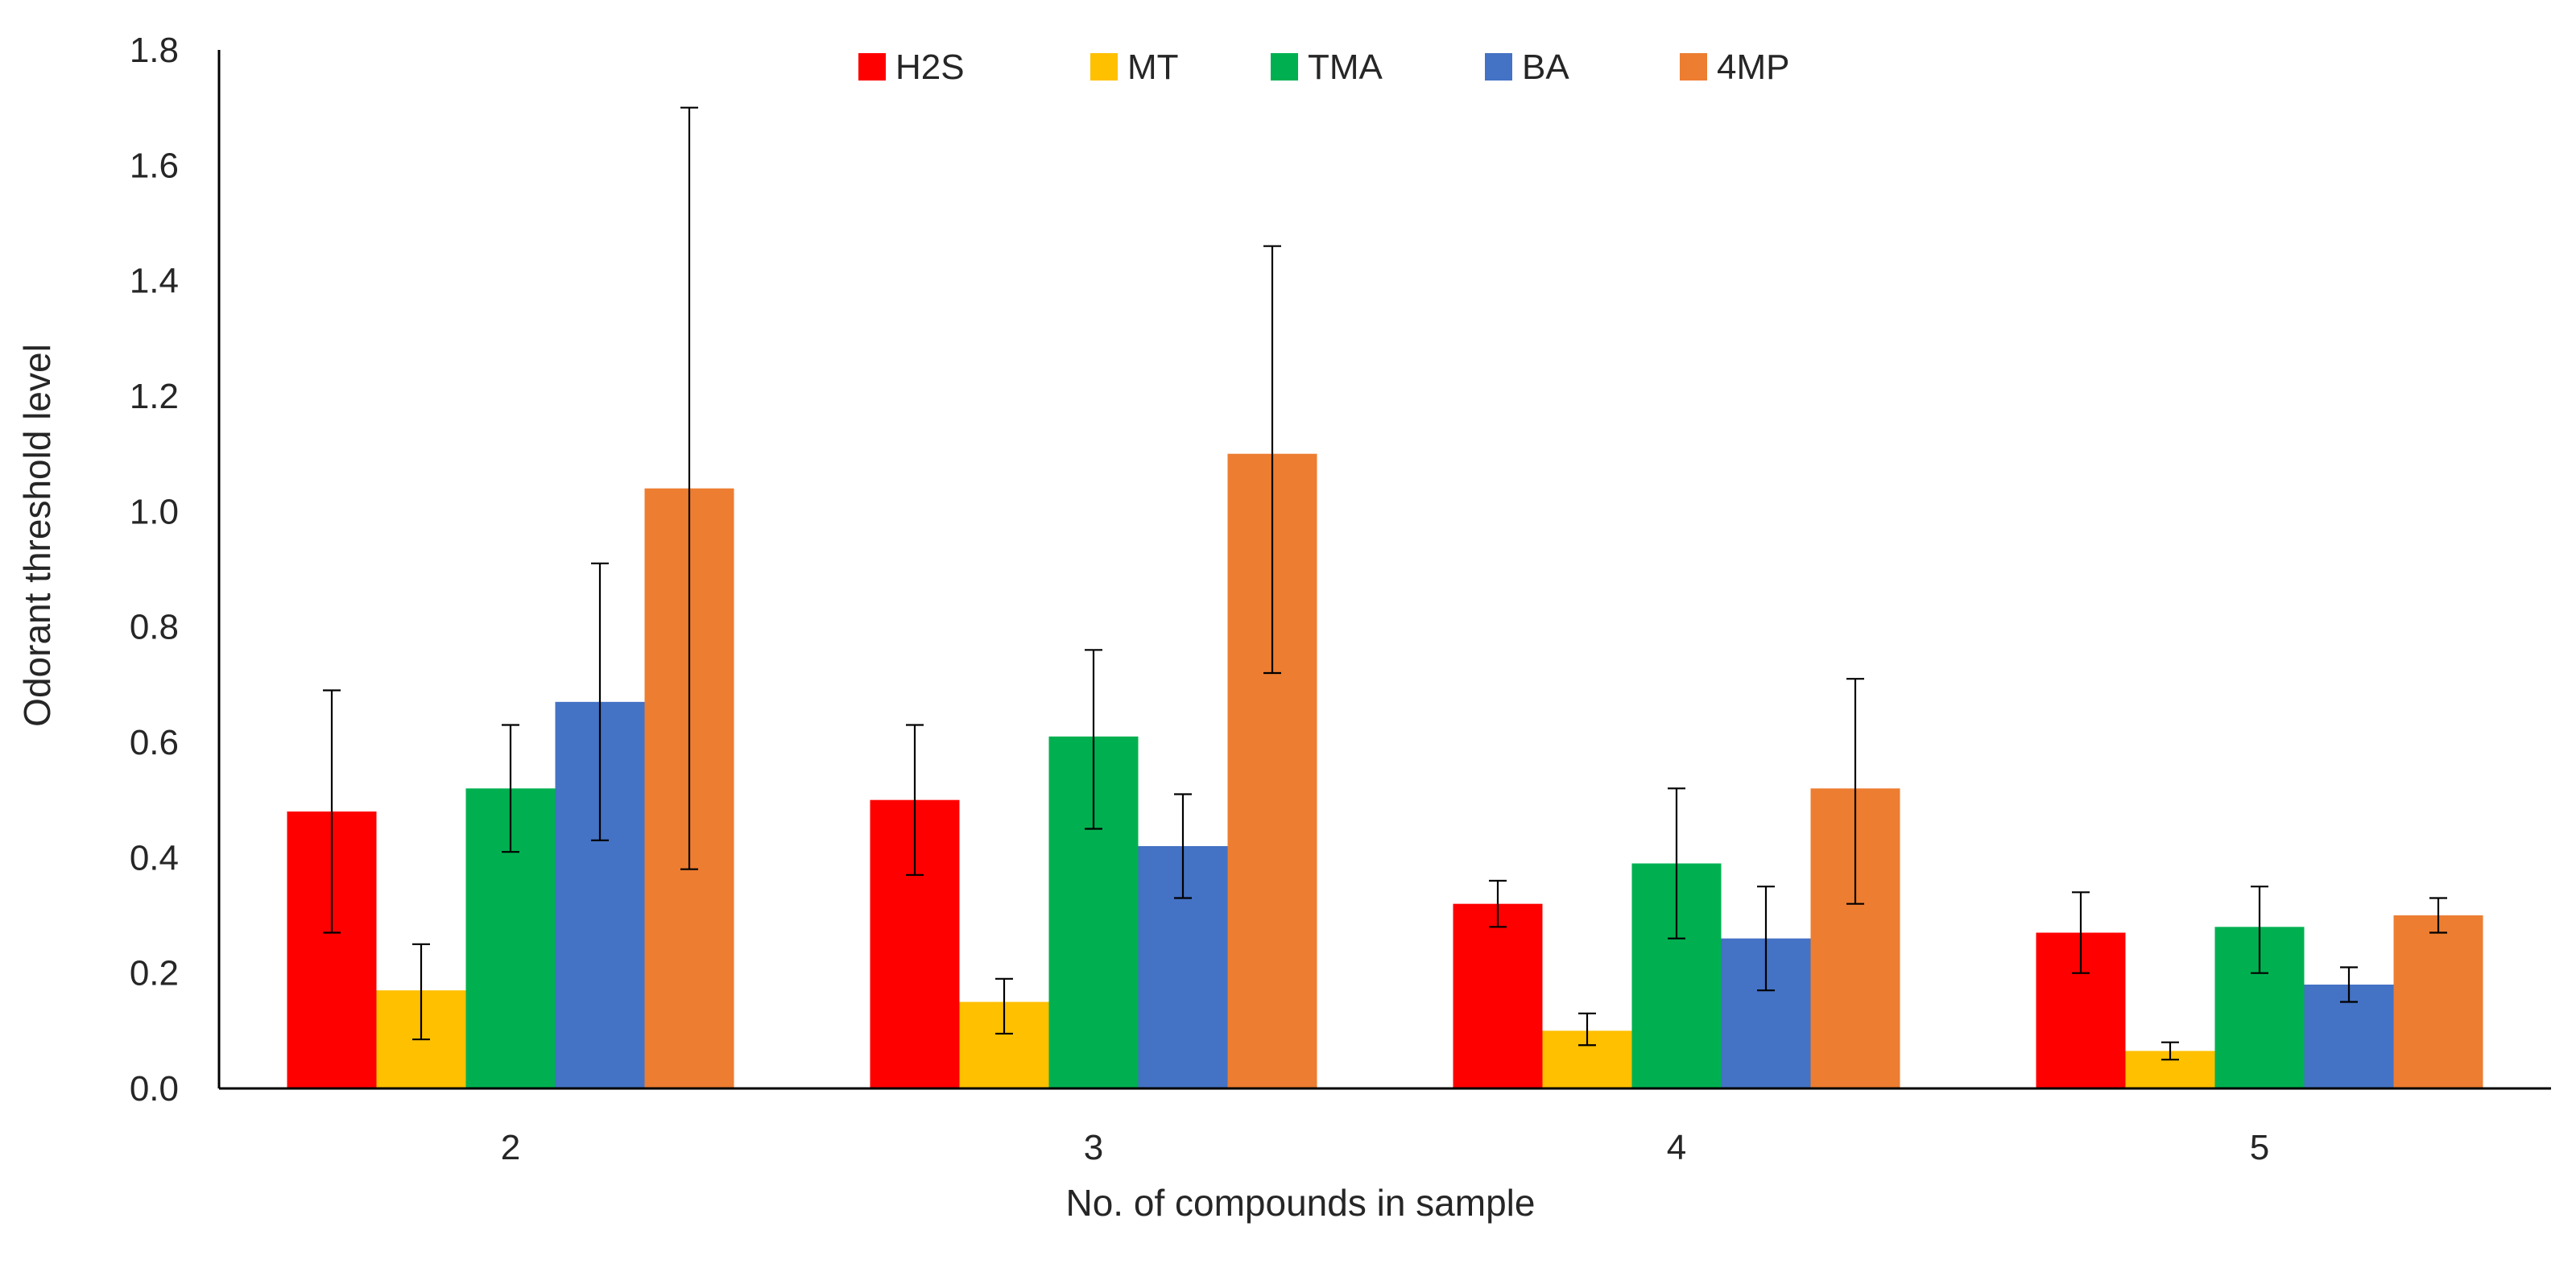  I want to click on legend-label-ba: BA, so click(1545, 67).